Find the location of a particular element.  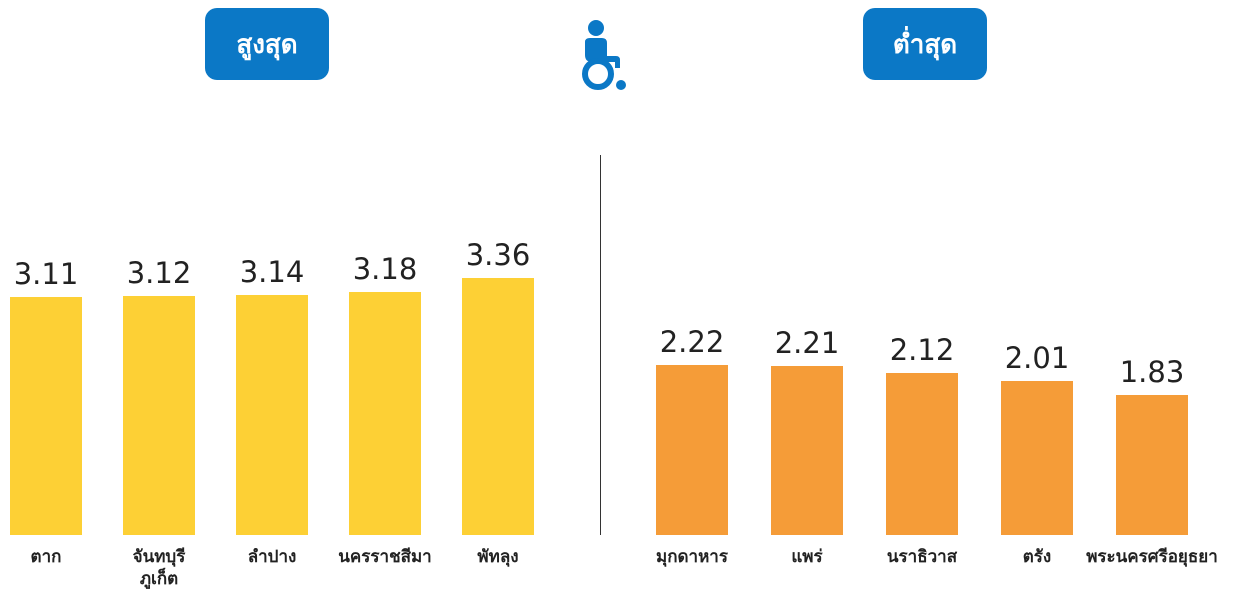

category-label: มุกดาหาร is located at coordinates (692, 557).